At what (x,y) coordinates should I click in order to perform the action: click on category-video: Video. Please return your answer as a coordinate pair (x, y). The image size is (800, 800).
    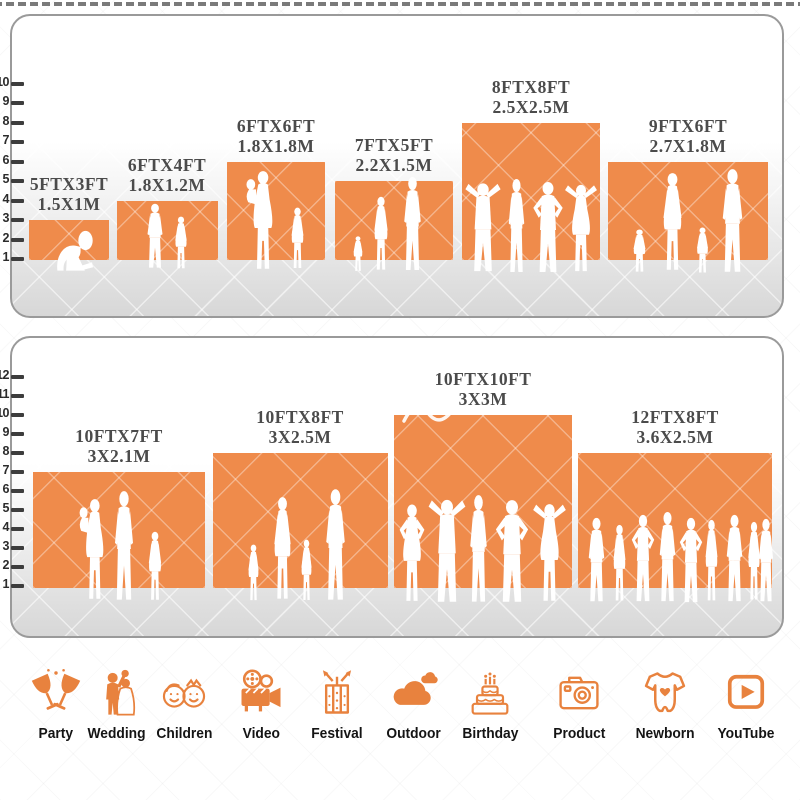
    Looking at the image, I should click on (261, 704).